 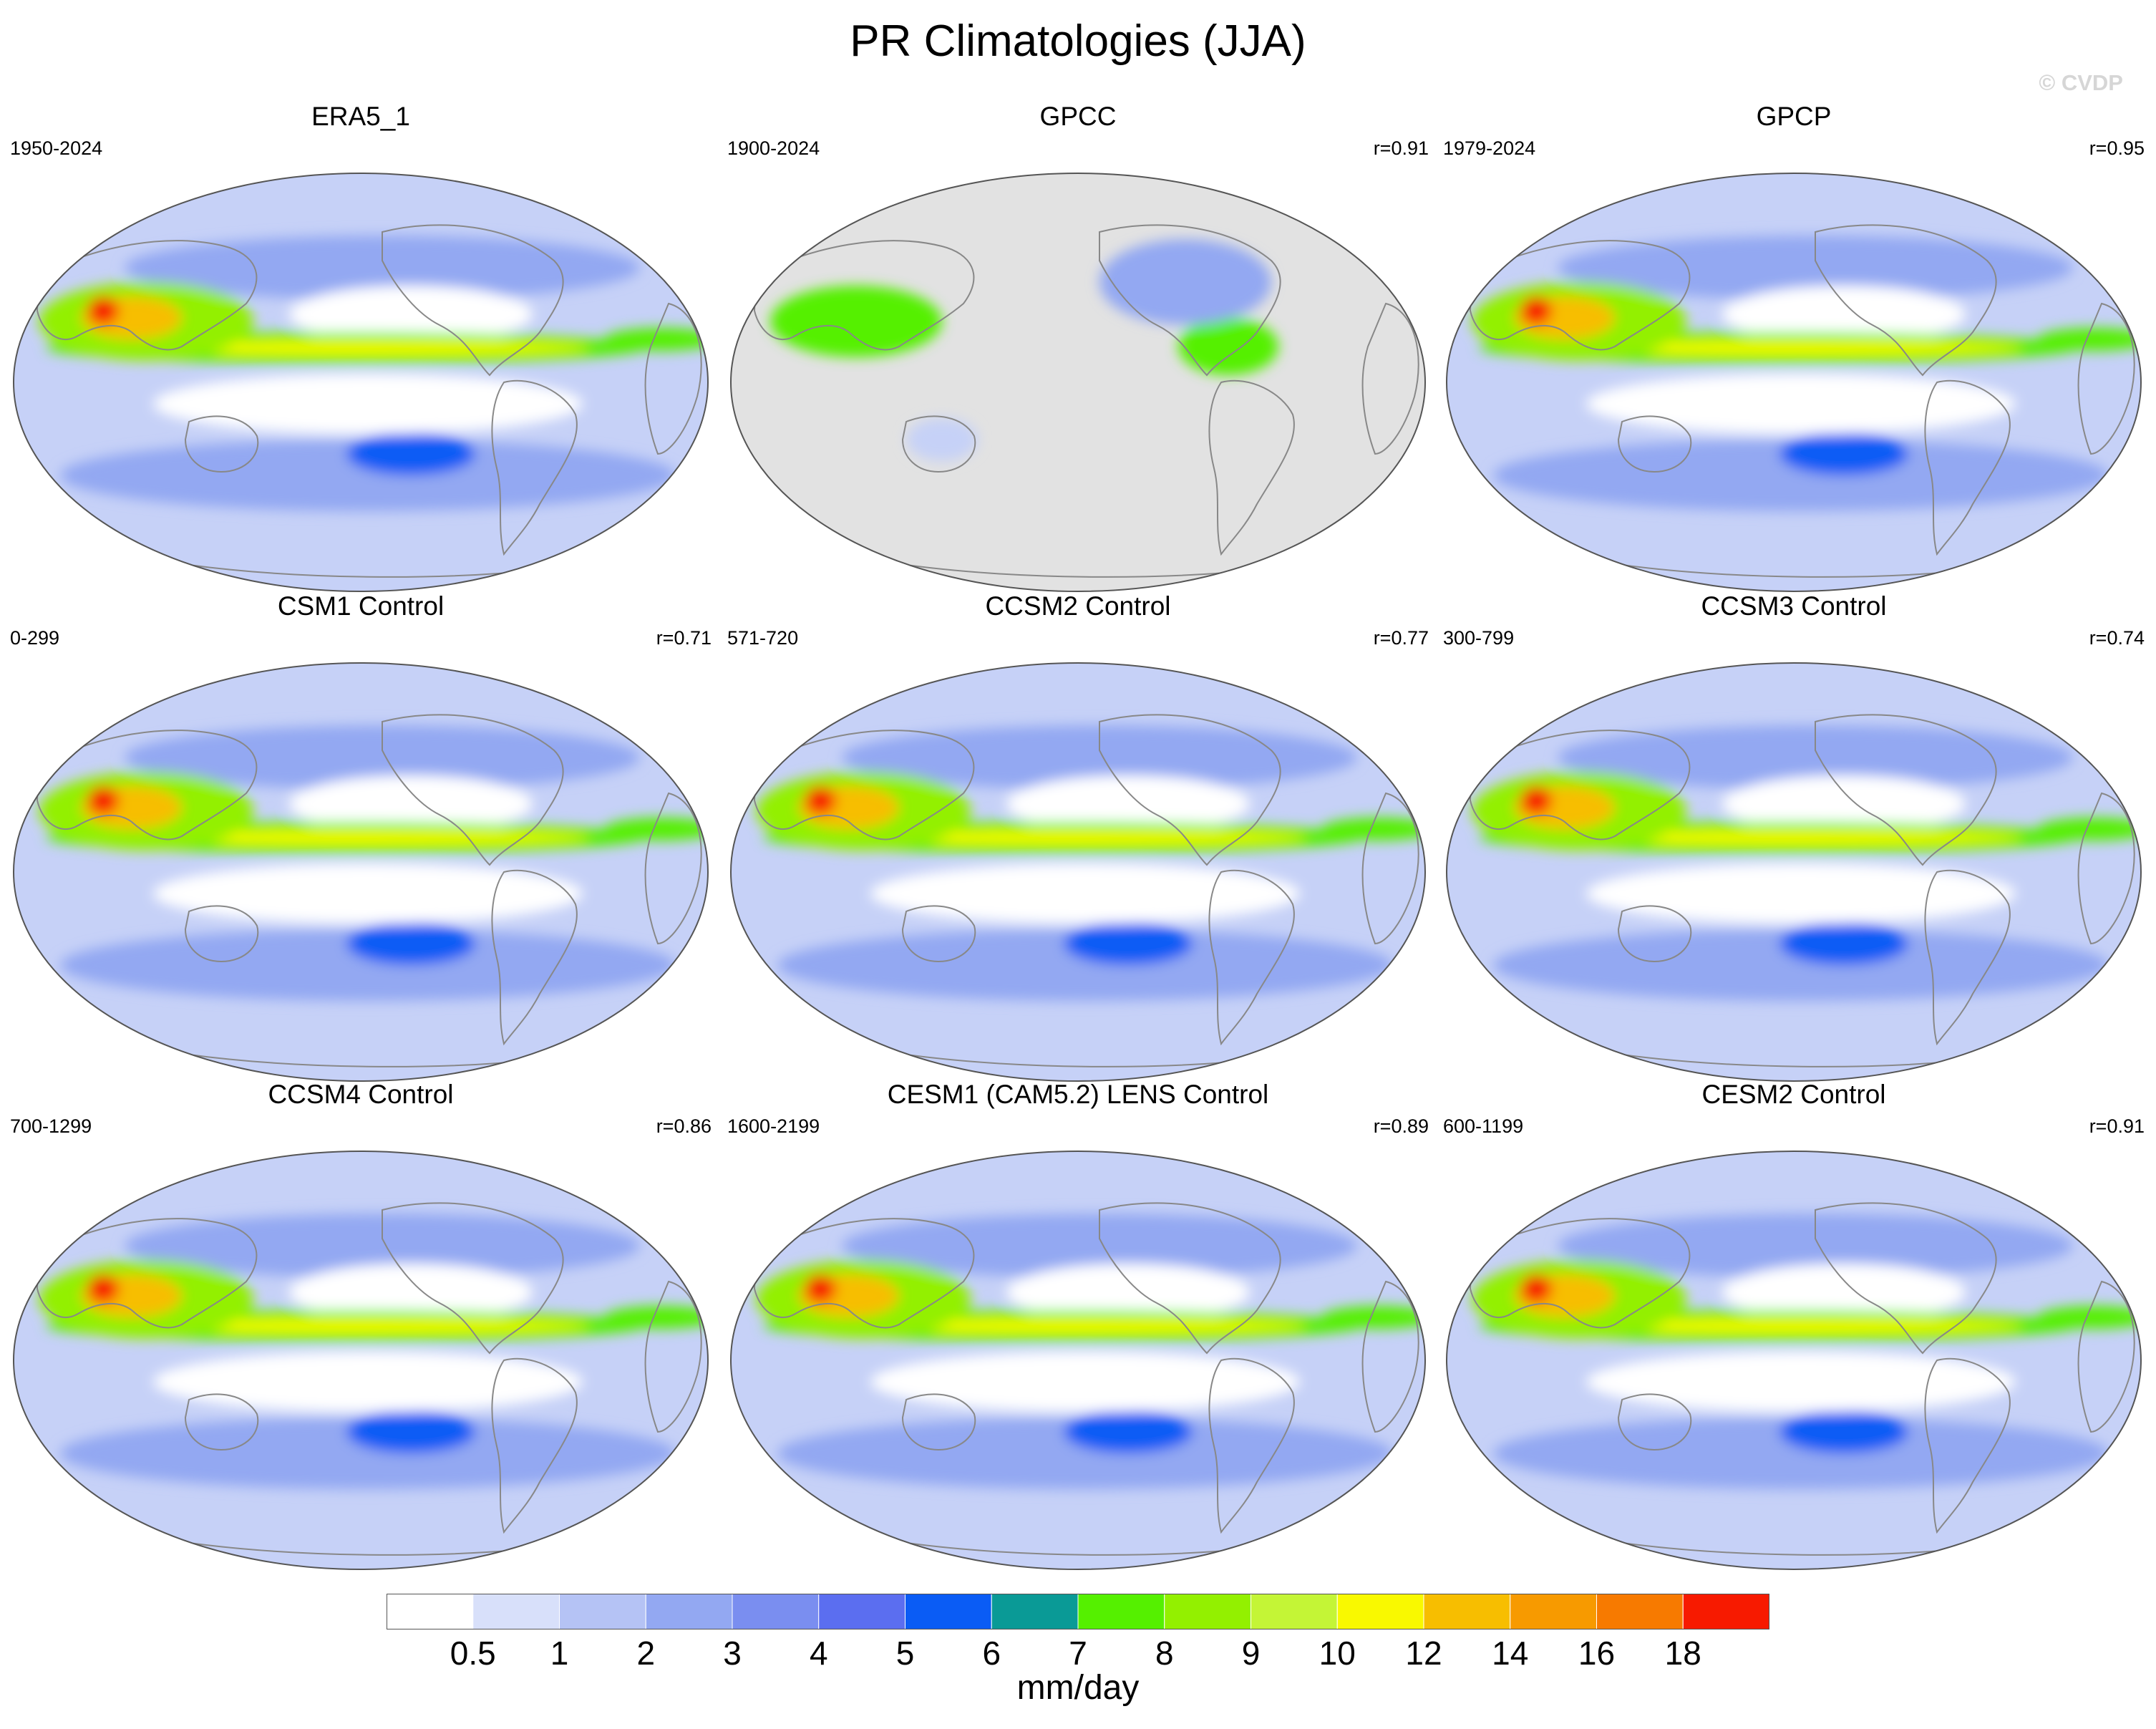 I want to click on map-panel-7: CCSM4 Control 700-1299 r=0.86, so click(x=361, y=1327).